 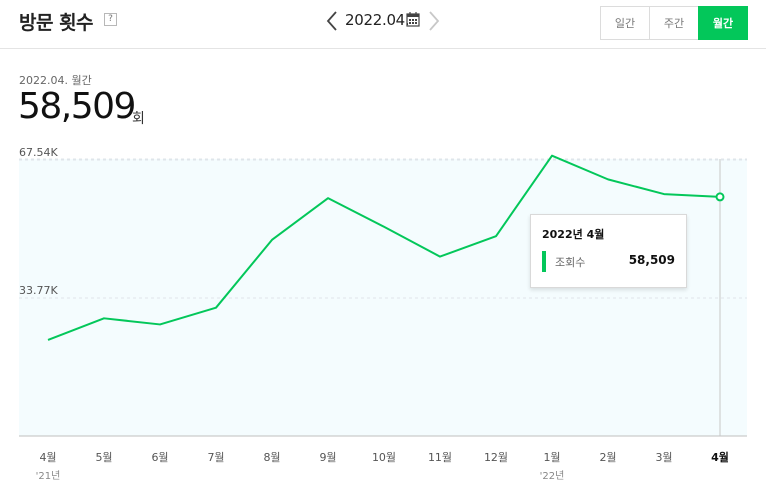 I want to click on y-tick-label: 67.54K, so click(x=38, y=152).